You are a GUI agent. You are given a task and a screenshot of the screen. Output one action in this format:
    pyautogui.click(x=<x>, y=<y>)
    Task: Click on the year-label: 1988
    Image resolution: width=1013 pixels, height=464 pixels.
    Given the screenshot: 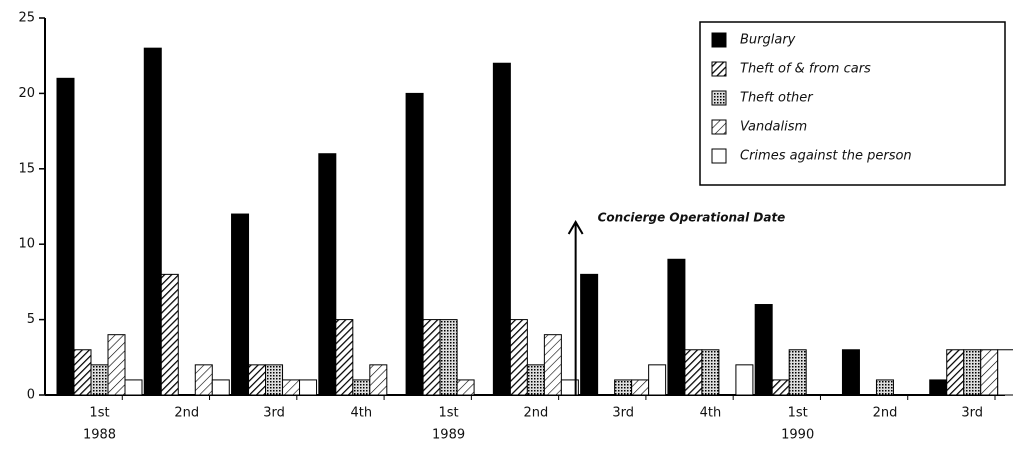 What is the action you would take?
    pyautogui.click(x=99, y=435)
    